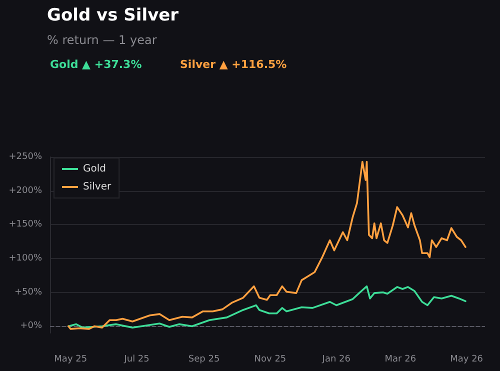 The image size is (500, 371). Describe the element at coordinates (71, 359) in the screenshot. I see `x-tick-label: May 25` at that location.